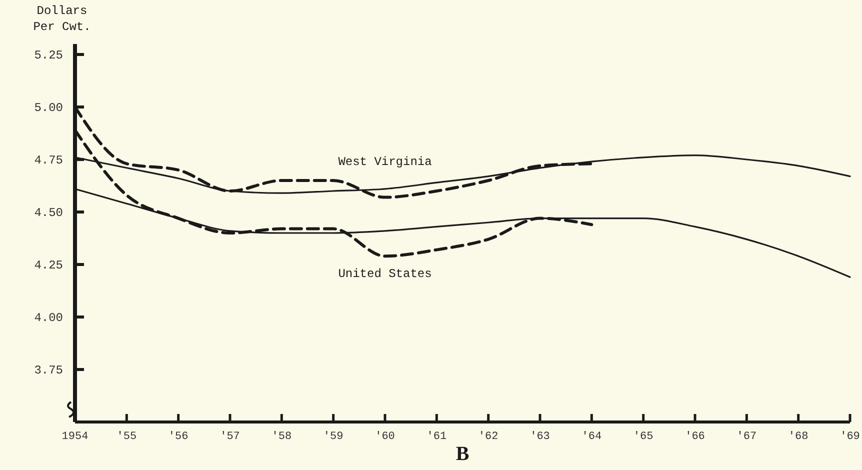 This screenshot has height=470, width=862. Describe the element at coordinates (48, 318) in the screenshot. I see `y-tick-label: 4.00` at that location.